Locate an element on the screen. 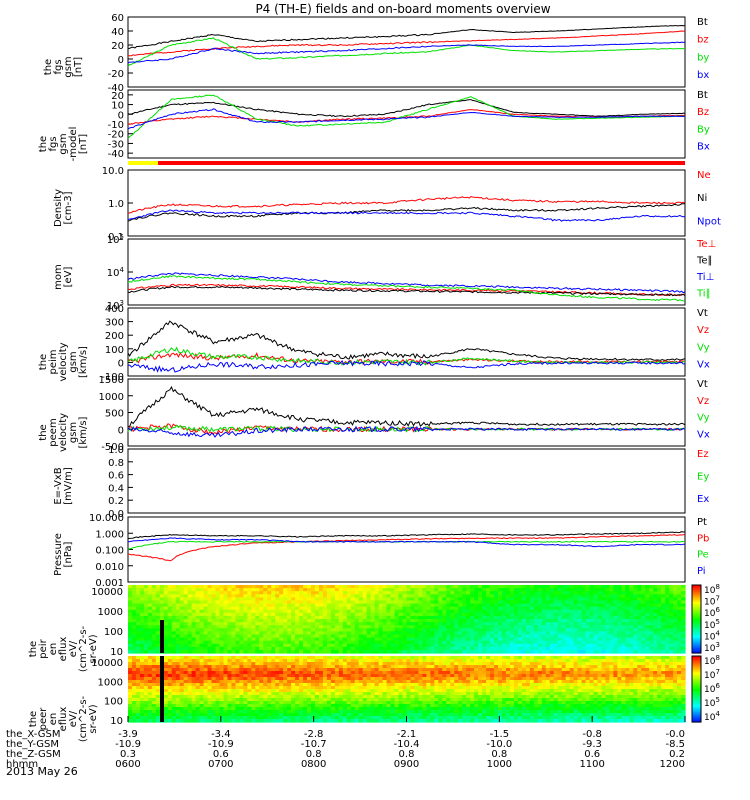 The image size is (750, 800). y-tick-label: -100 is located at coordinates (112, 377).